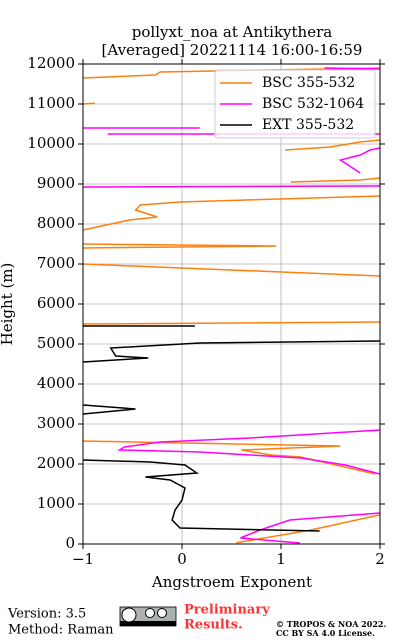 Image resolution: width=400 pixels, height=640 pixels. Describe the element at coordinates (148, 616) in the screenshot. I see `cc-logo` at that location.